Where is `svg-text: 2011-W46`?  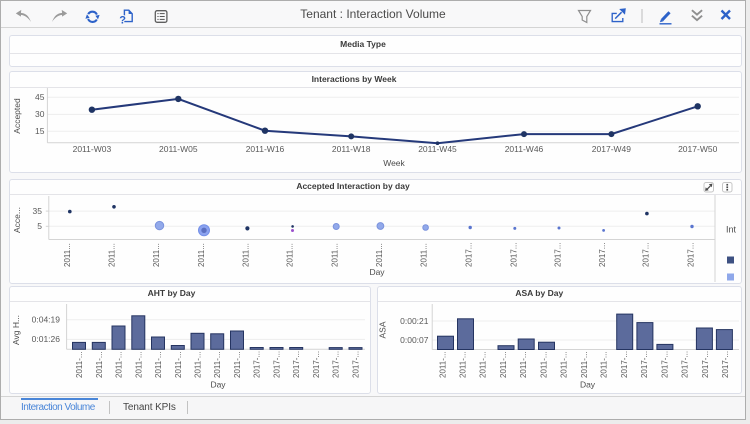 svg-text: 2011-W46 is located at coordinates (524, 149).